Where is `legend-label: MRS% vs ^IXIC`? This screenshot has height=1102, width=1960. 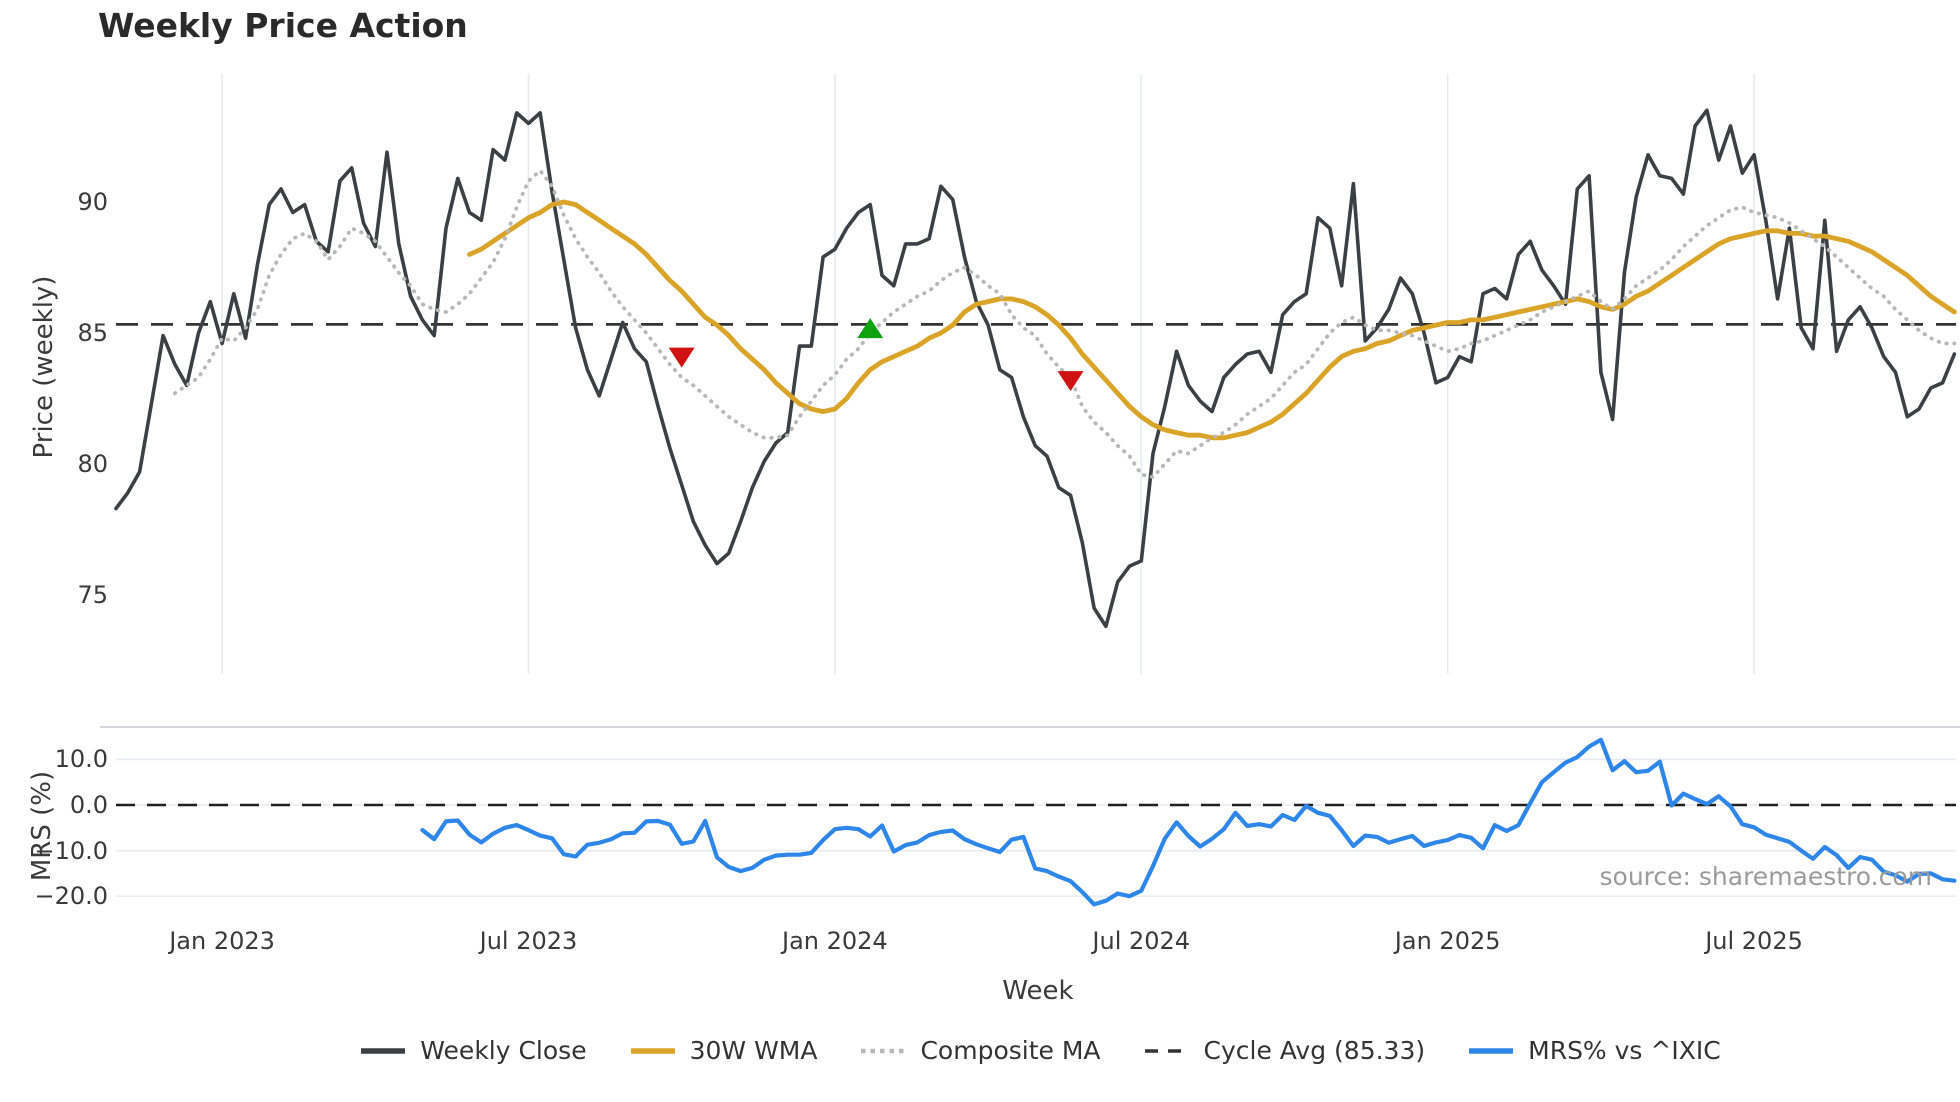
legend-label: MRS% vs ^IXIC is located at coordinates (1624, 1050).